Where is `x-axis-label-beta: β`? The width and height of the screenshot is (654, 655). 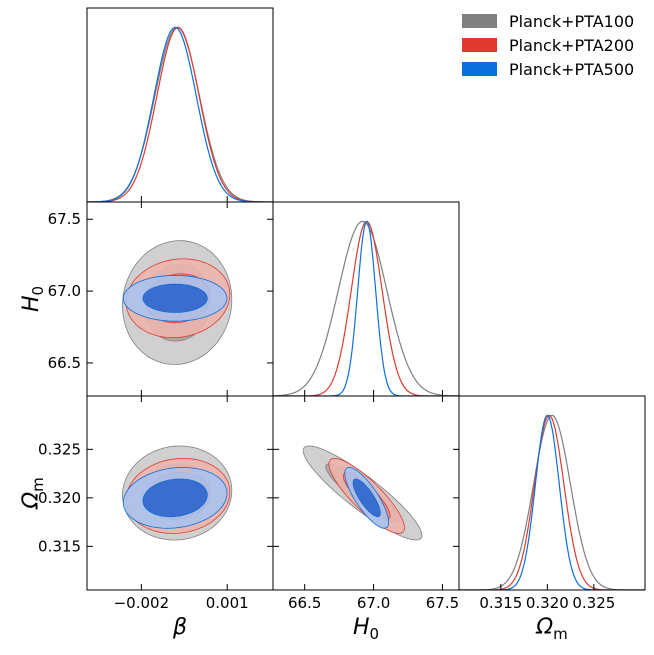
x-axis-label-beta: β is located at coordinates (179, 627).